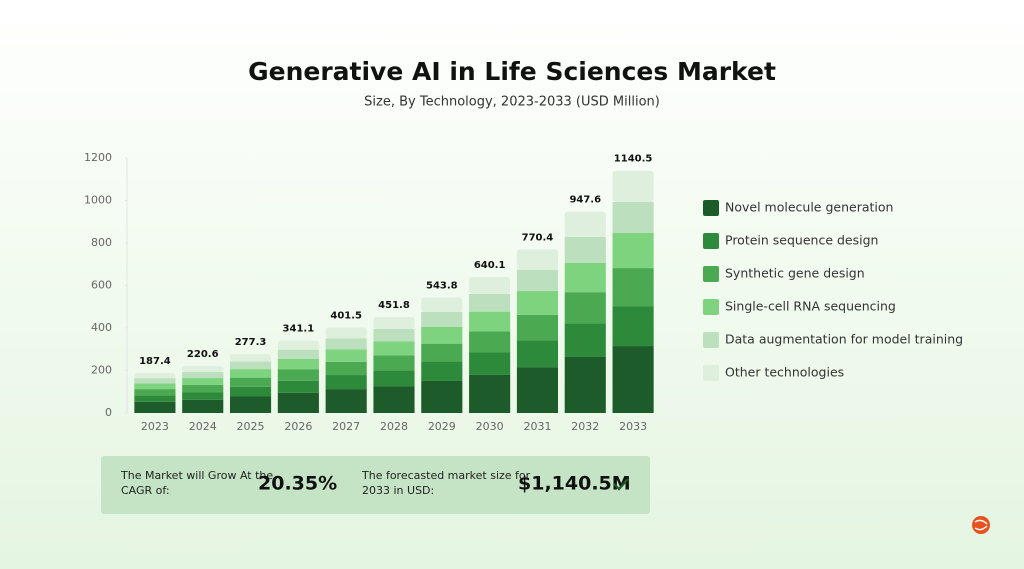  Describe the element at coordinates (155, 426) in the screenshot. I see `x-tick-label: 2023` at that location.